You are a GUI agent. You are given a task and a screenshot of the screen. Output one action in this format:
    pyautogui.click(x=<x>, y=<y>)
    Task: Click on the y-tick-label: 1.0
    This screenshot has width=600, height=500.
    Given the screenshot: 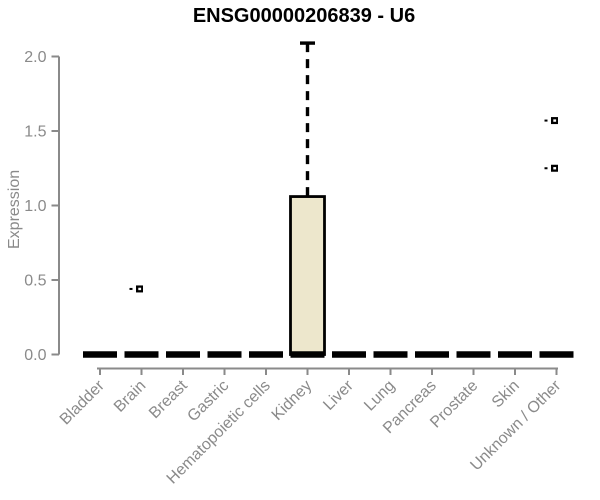 What is the action you would take?
    pyautogui.click(x=35, y=206)
    